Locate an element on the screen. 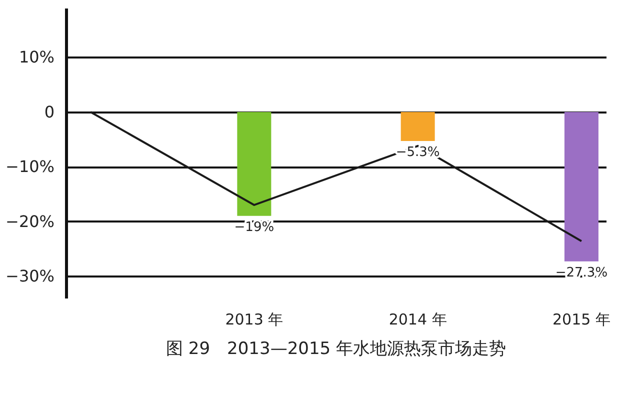 The height and width of the screenshot is (395, 640). y-tick-label: −30% is located at coordinates (30, 276).